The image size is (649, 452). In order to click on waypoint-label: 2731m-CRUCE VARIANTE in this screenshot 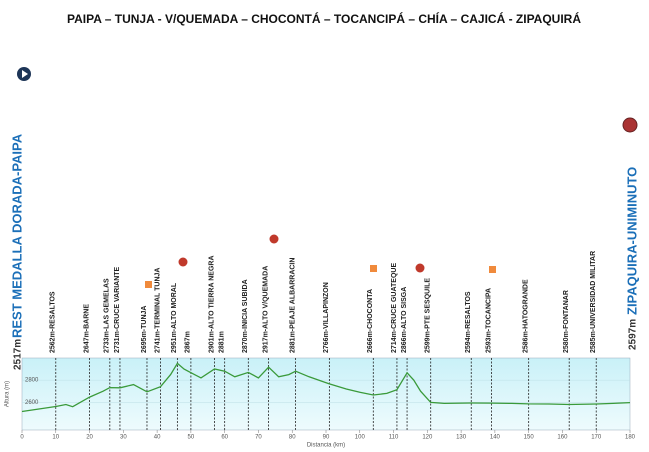, I will do `click(117, 309)`.